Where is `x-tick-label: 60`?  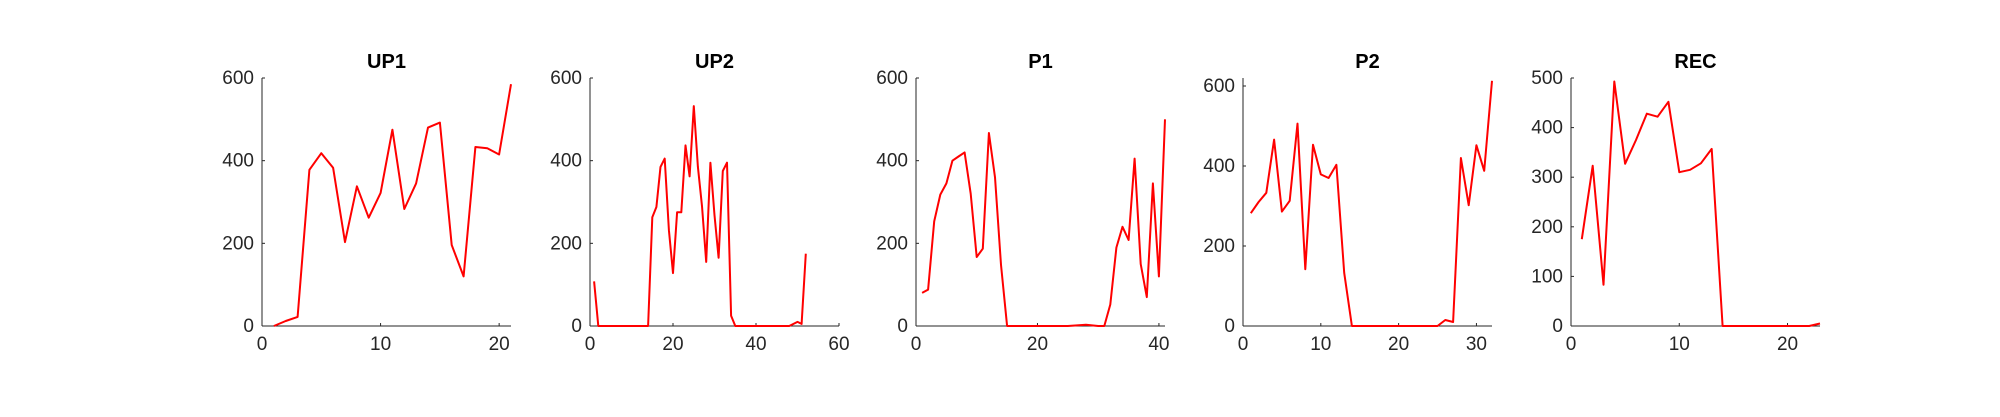 x-tick-label: 60 is located at coordinates (838, 344).